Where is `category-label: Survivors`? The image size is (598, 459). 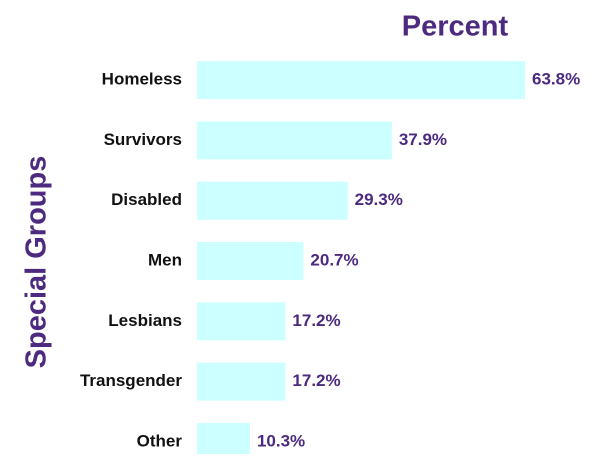
category-label: Survivors is located at coordinates (143, 139).